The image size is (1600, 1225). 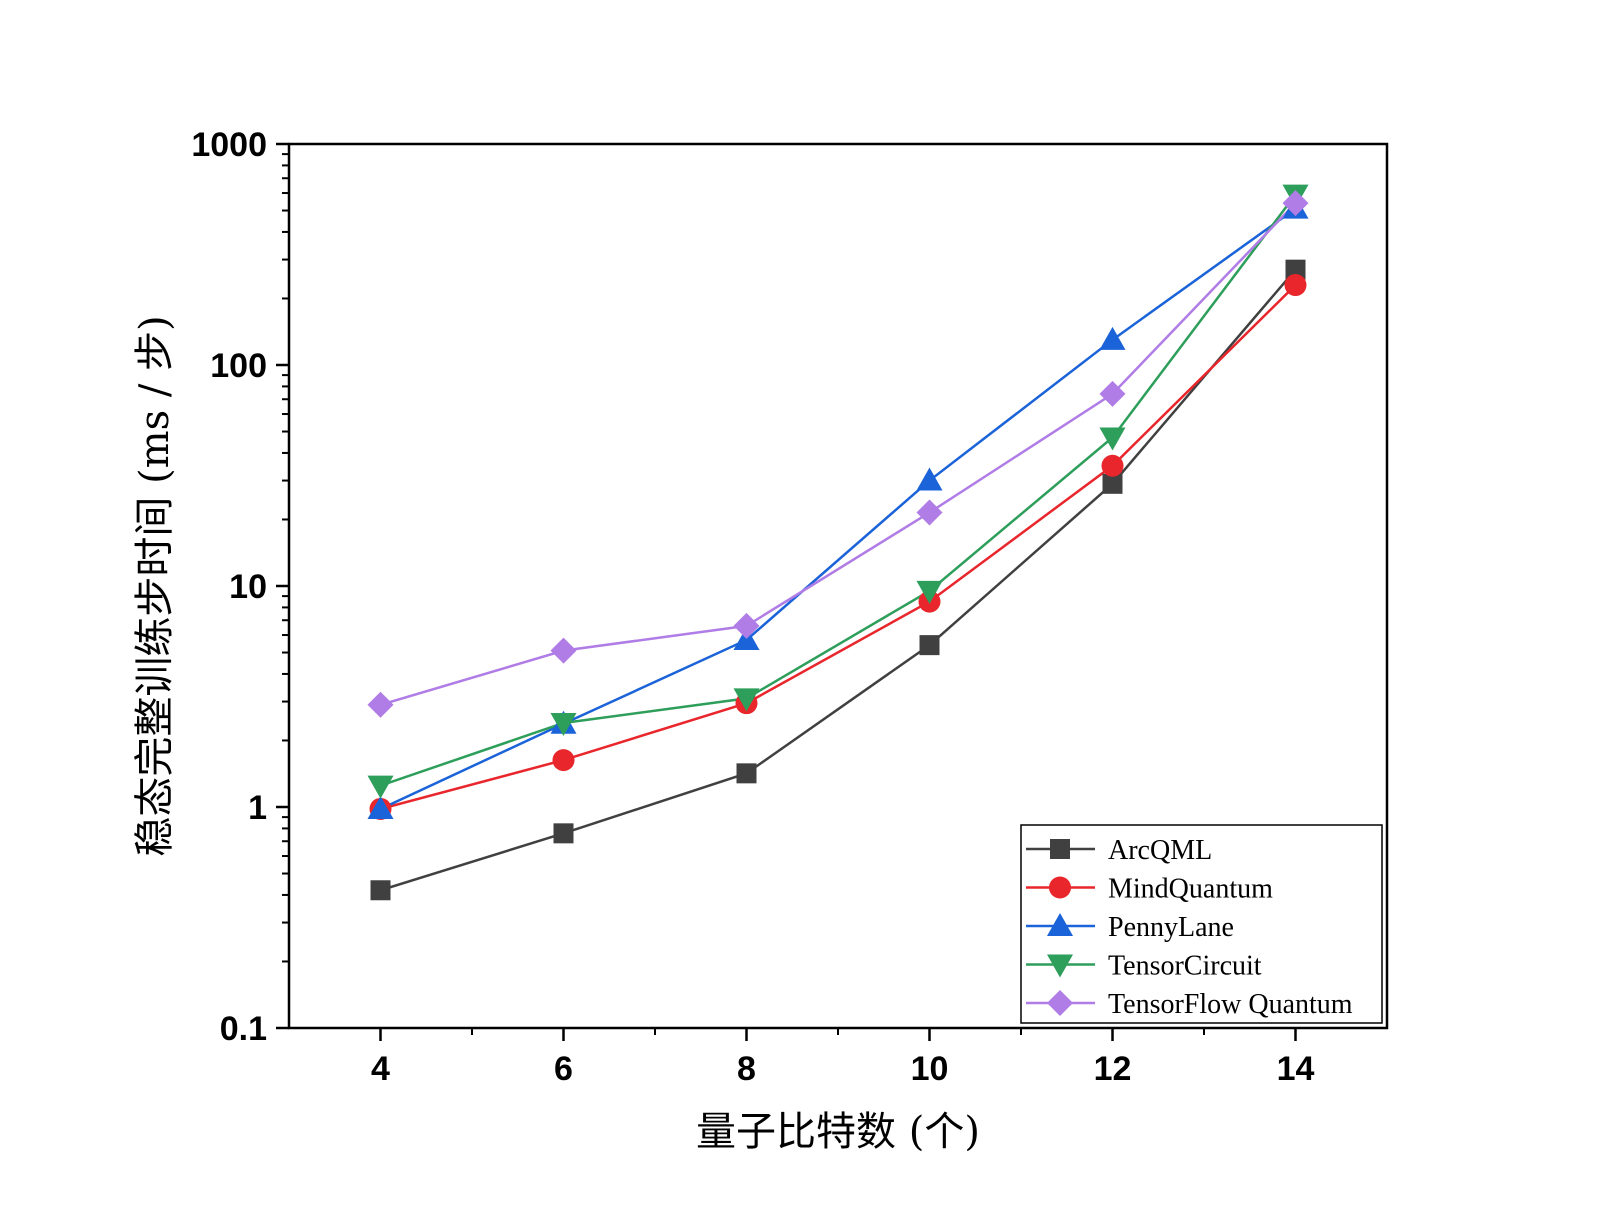 I want to click on x-axis-title: 量子比特数 (个), so click(x=838, y=1132).